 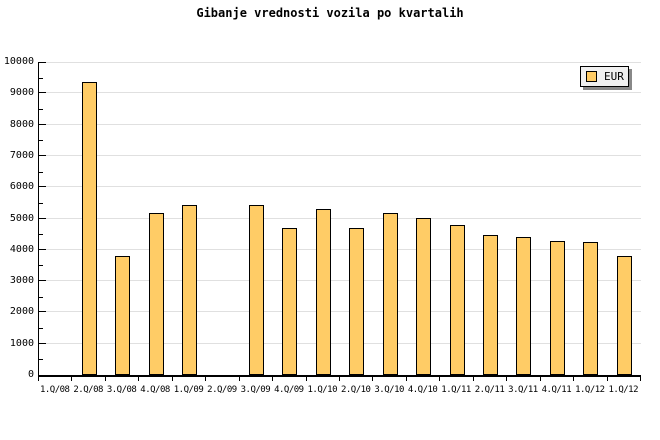 I want to click on chart-title: Gibanje vrednosti vozila po kvartalih, so click(x=330, y=13).